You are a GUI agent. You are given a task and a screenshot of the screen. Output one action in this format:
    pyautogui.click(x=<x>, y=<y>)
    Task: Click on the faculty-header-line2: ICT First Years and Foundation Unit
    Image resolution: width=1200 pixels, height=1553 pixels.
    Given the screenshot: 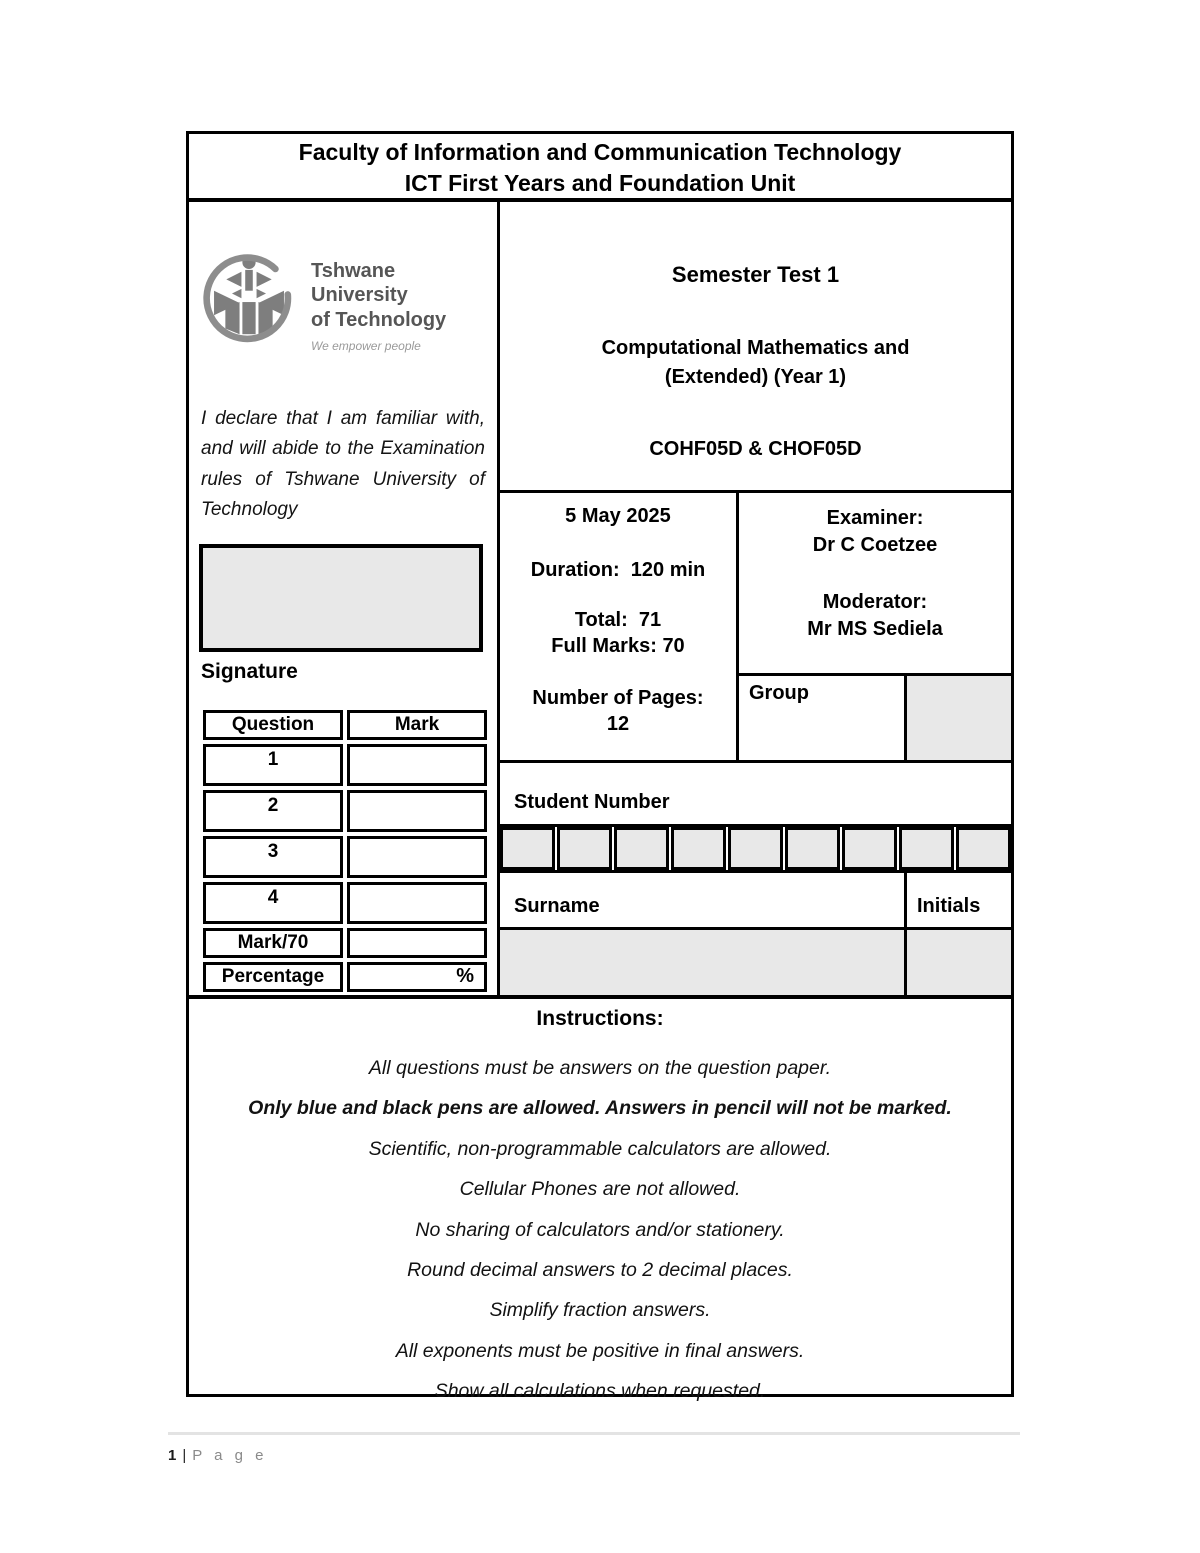 What is the action you would take?
    pyautogui.click(x=600, y=183)
    